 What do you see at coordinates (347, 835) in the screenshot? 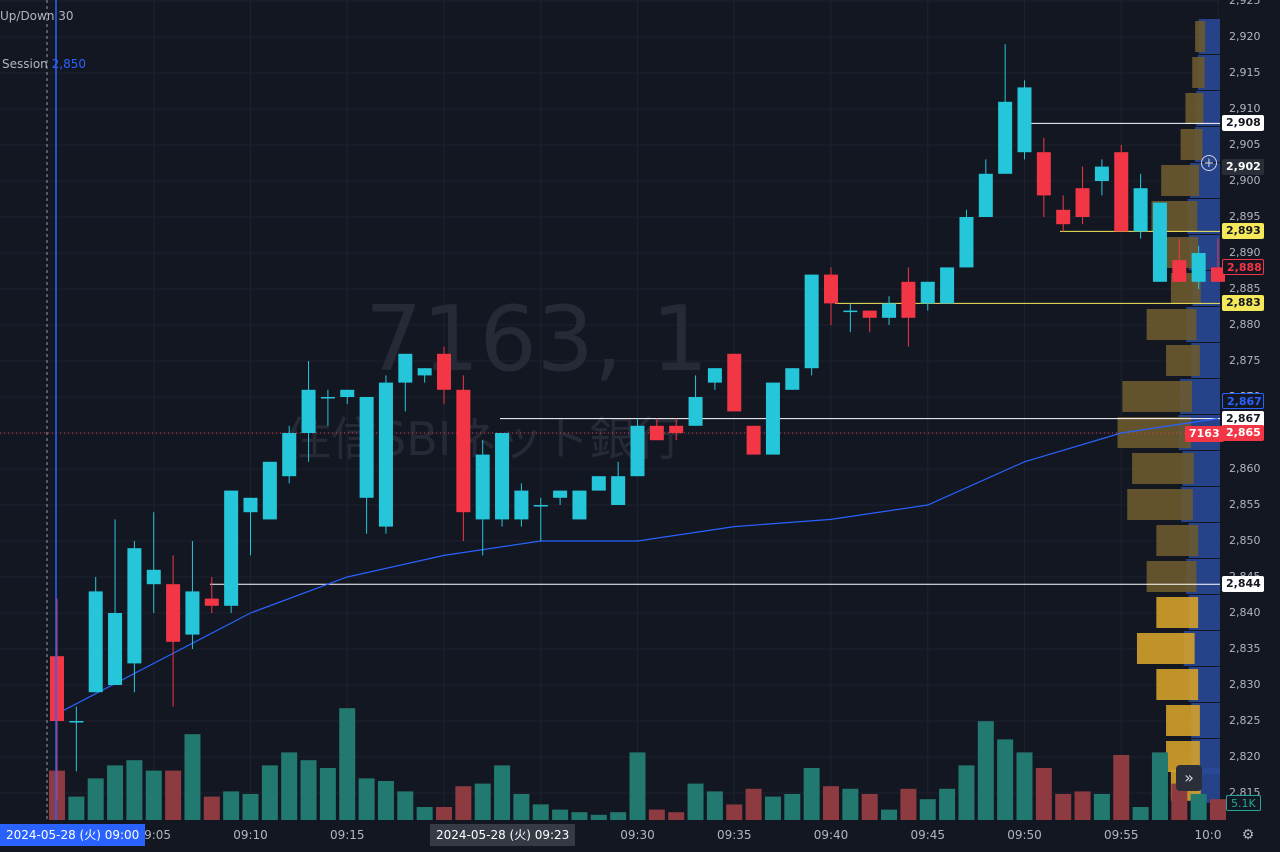
I see `x-tick-label: 09:15` at bounding box center [347, 835].